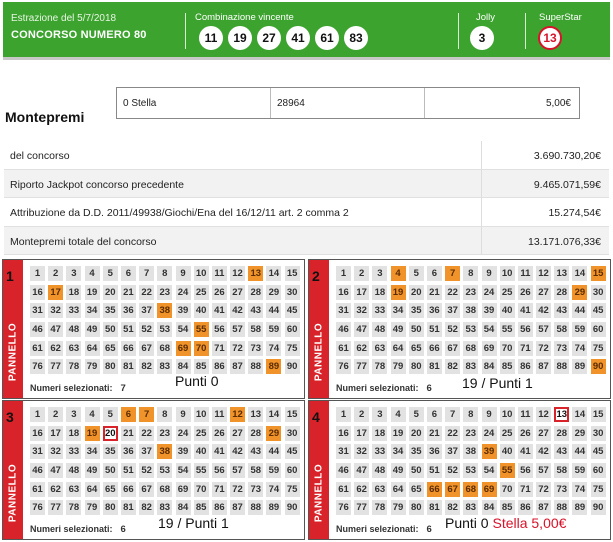 Image resolution: width=613 pixels, height=542 pixels. I want to click on number-cell: 30, so click(598, 292).